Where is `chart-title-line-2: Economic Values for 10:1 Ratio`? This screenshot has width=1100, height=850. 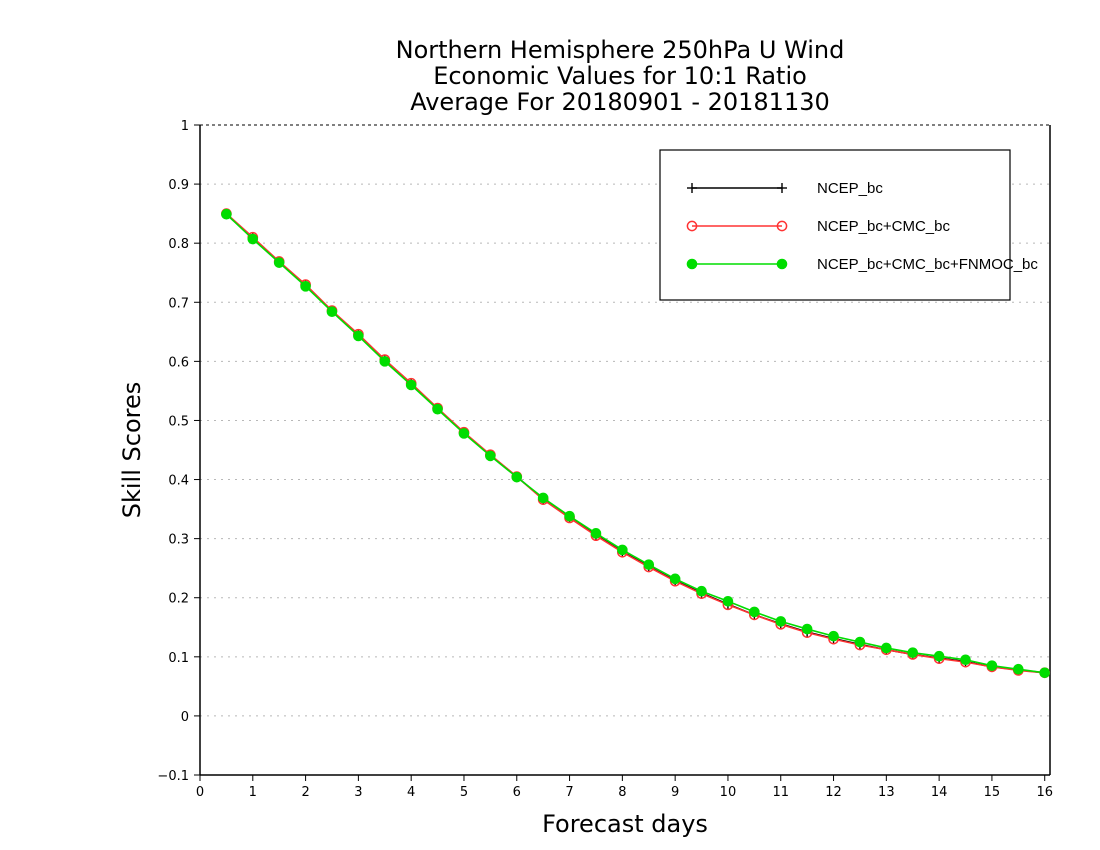 chart-title-line-2: Economic Values for 10:1 Ratio is located at coordinates (620, 76).